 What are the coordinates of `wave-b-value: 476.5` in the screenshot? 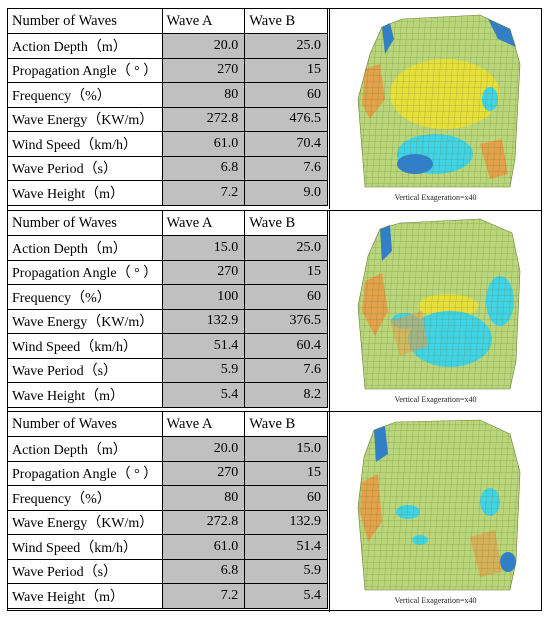 It's located at (286, 119).